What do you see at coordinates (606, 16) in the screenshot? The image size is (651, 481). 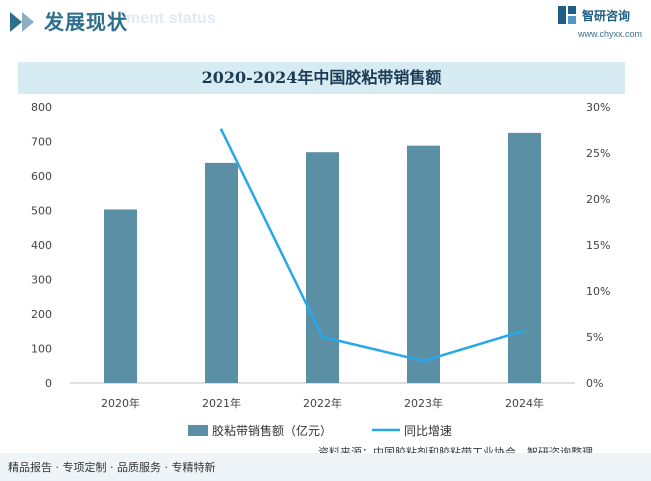 I see `logo-name: 智研咨询` at bounding box center [606, 16].